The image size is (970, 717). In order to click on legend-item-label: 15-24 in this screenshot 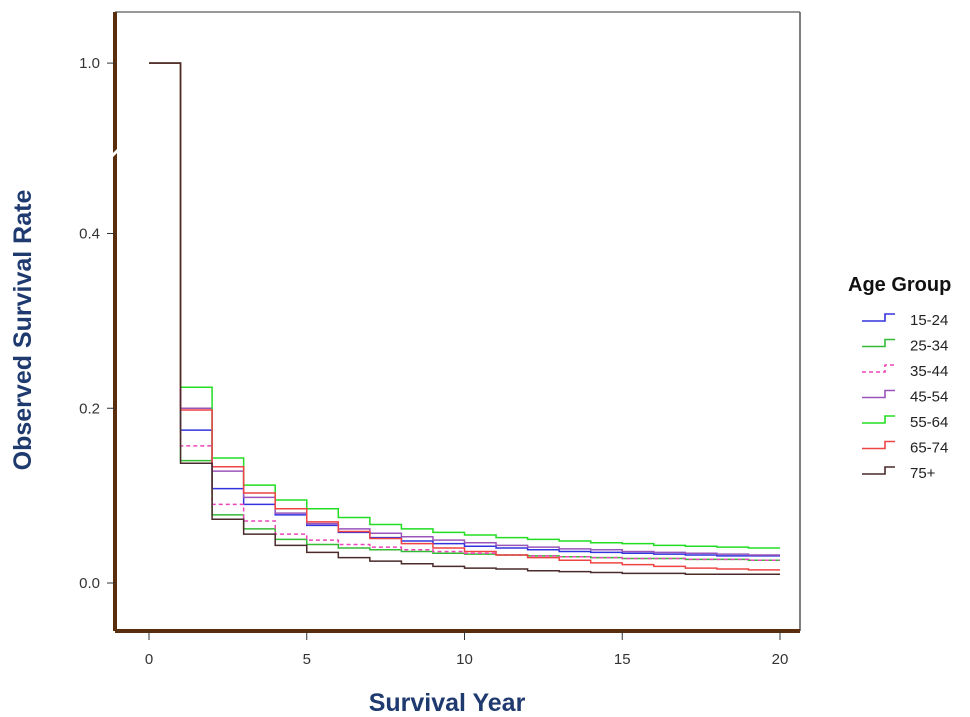, I will do `click(929, 320)`.